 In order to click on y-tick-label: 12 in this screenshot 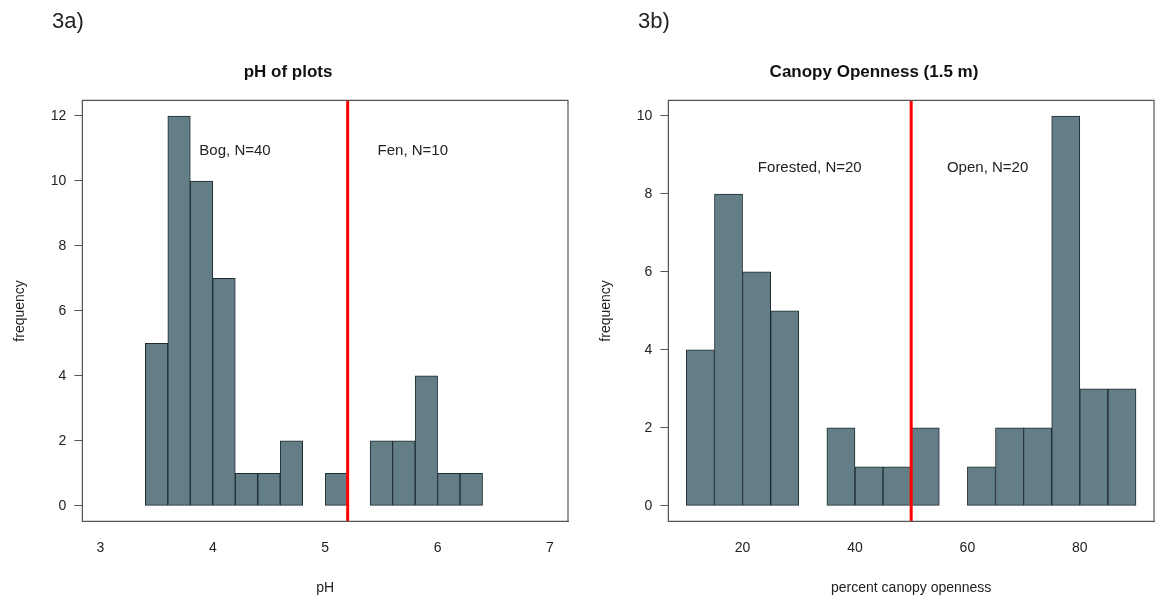, I will do `click(58, 114)`.